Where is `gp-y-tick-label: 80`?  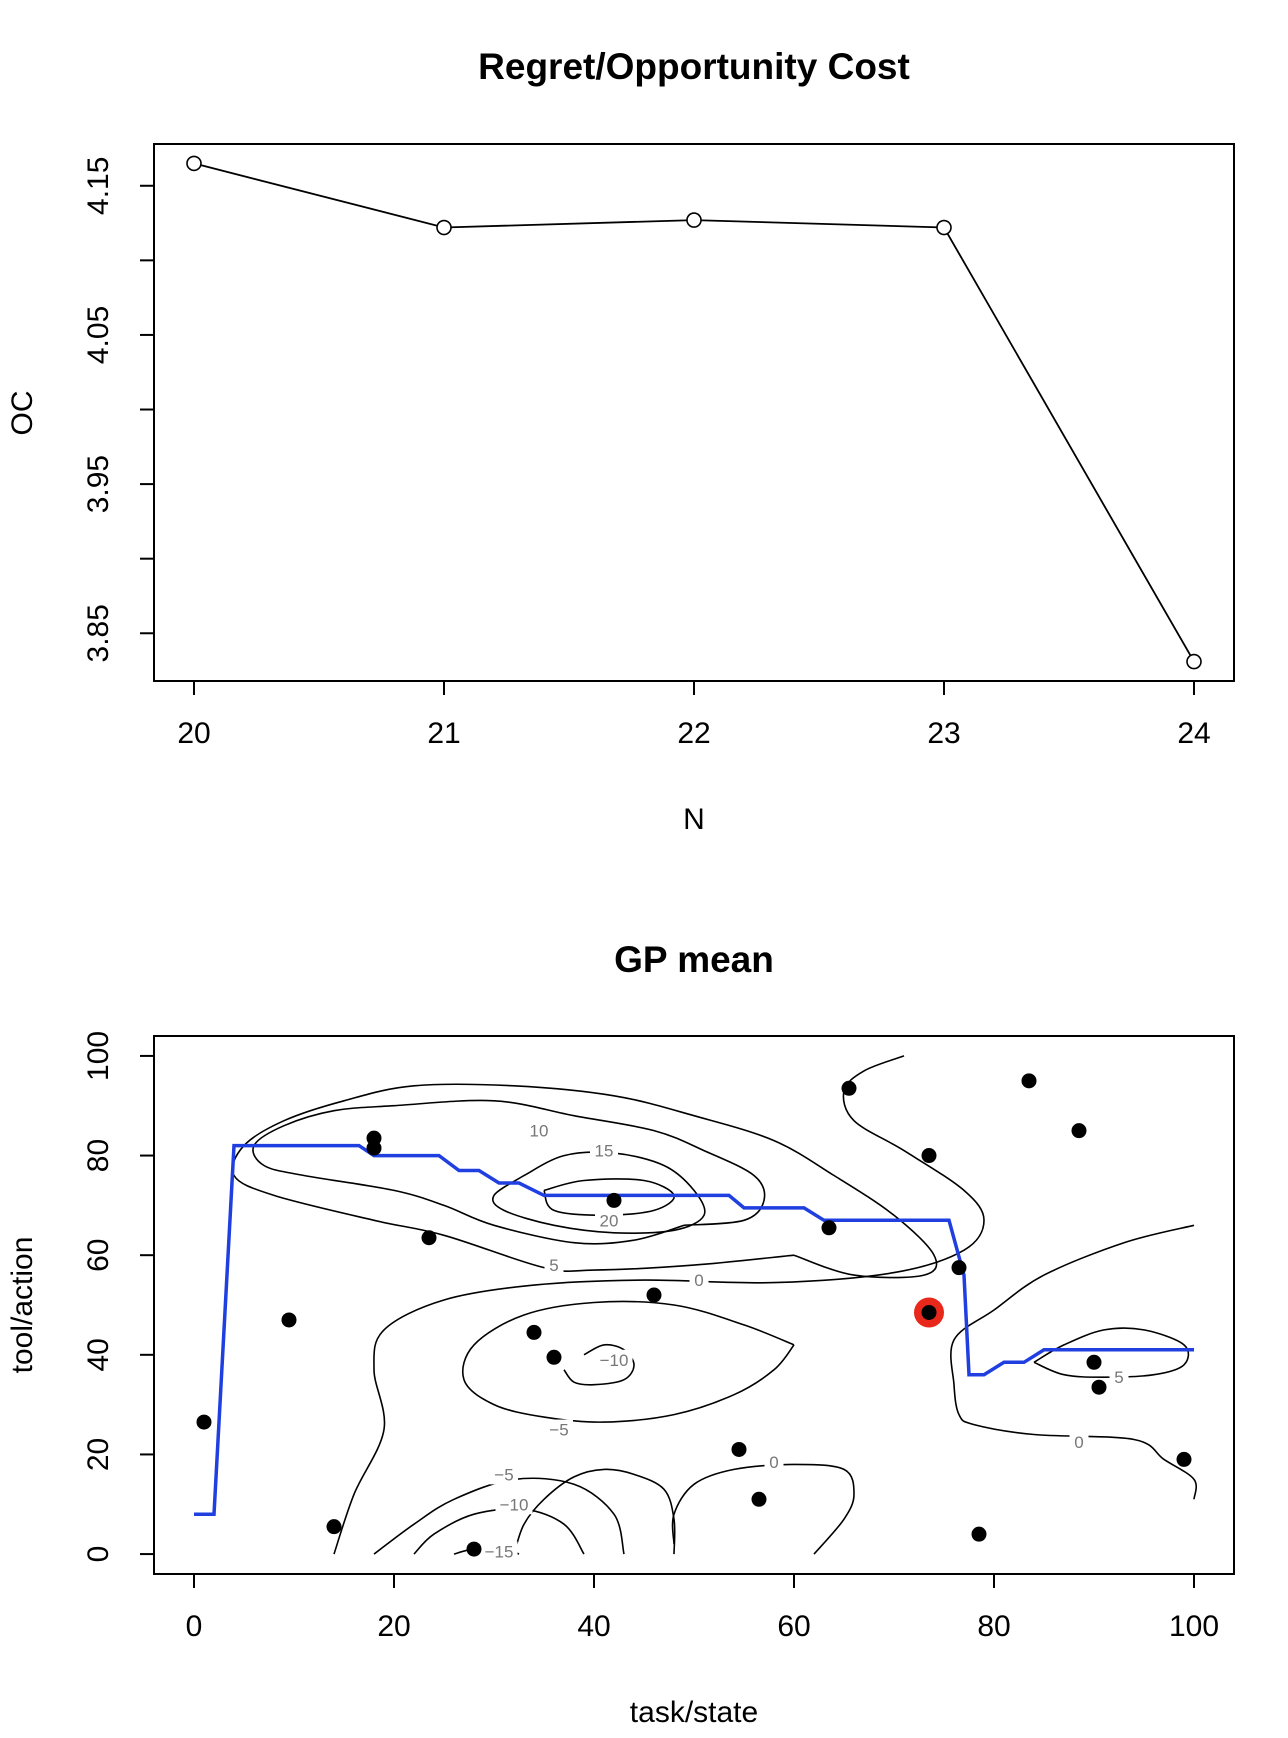
gp-y-tick-label: 80 is located at coordinates (98, 1155).